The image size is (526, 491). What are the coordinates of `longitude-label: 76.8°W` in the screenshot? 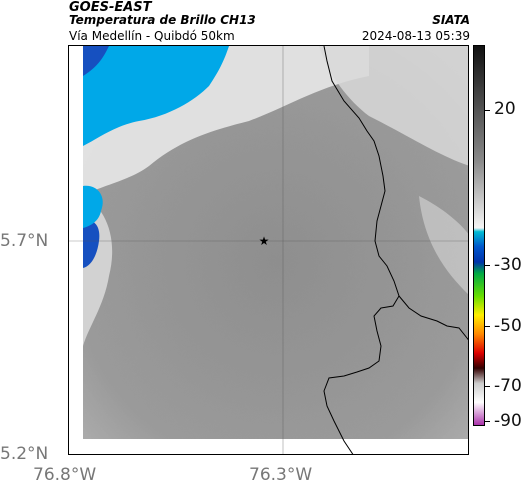 It's located at (65, 475).